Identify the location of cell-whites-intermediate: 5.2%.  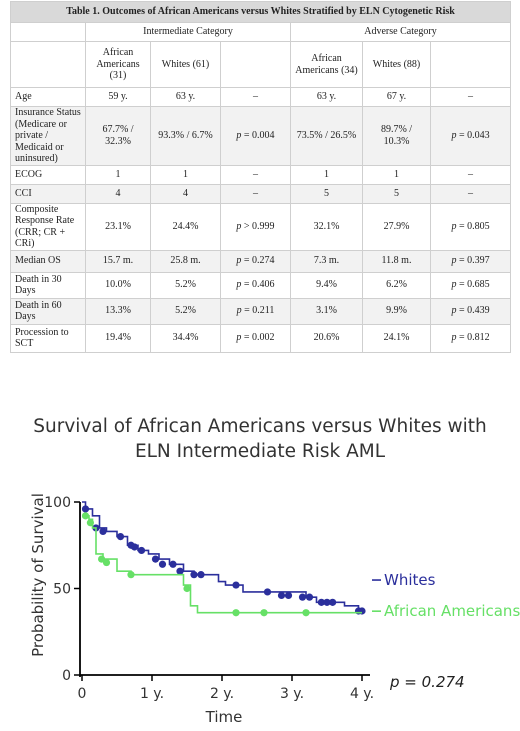
(185, 285).